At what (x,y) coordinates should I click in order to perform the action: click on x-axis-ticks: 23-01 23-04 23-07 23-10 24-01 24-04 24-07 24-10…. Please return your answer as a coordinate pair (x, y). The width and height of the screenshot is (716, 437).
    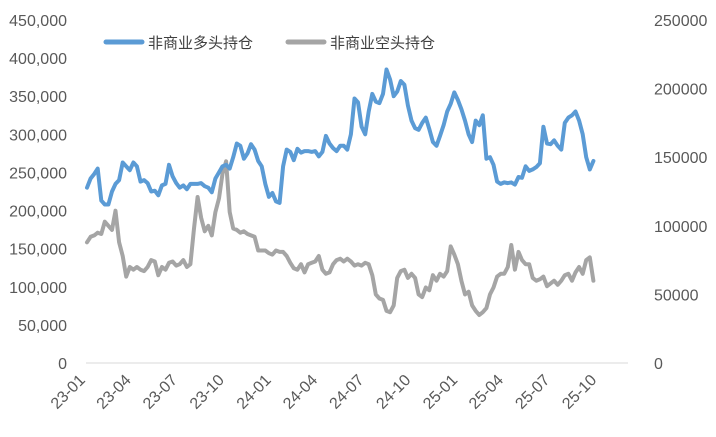
    Looking at the image, I should click on (324, 392).